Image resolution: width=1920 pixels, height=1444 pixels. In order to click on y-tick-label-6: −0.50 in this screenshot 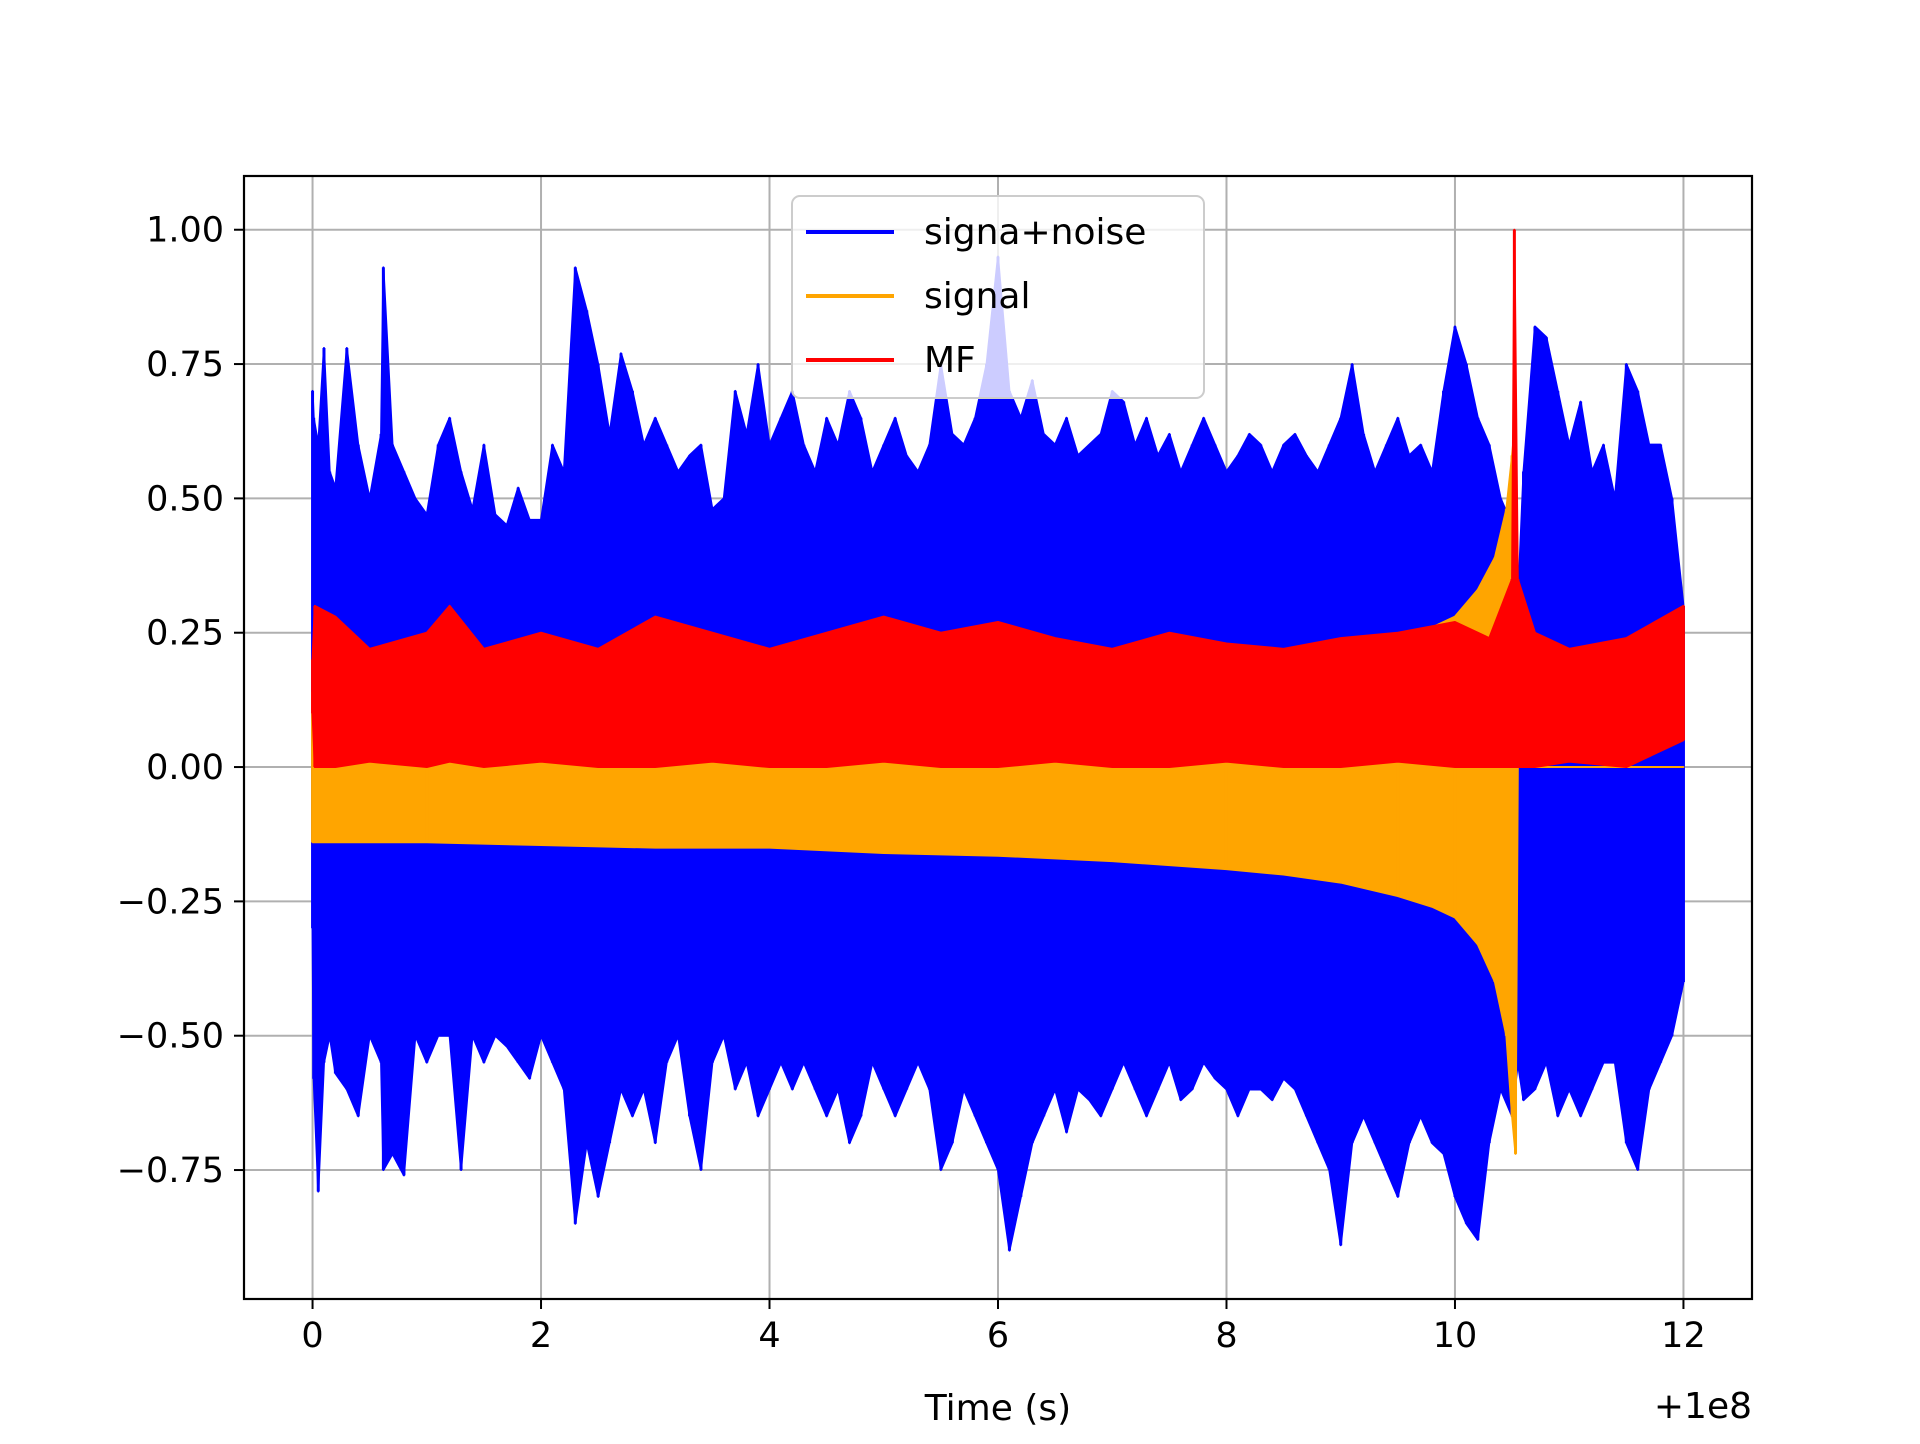, I will do `click(170, 1037)`.